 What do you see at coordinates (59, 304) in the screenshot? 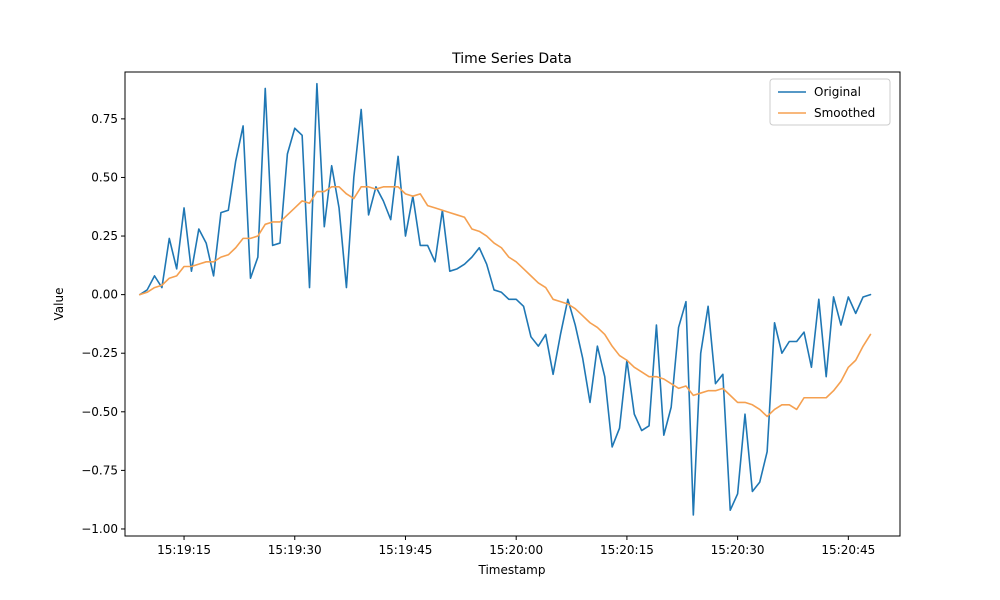
I see `y-axis-title: Value` at bounding box center [59, 304].